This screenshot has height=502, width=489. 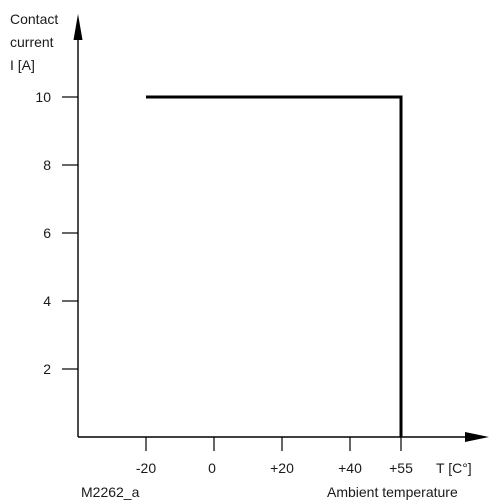 What do you see at coordinates (22, 65) in the screenshot?
I see `y-axis-label-line-3: I [A]` at bounding box center [22, 65].